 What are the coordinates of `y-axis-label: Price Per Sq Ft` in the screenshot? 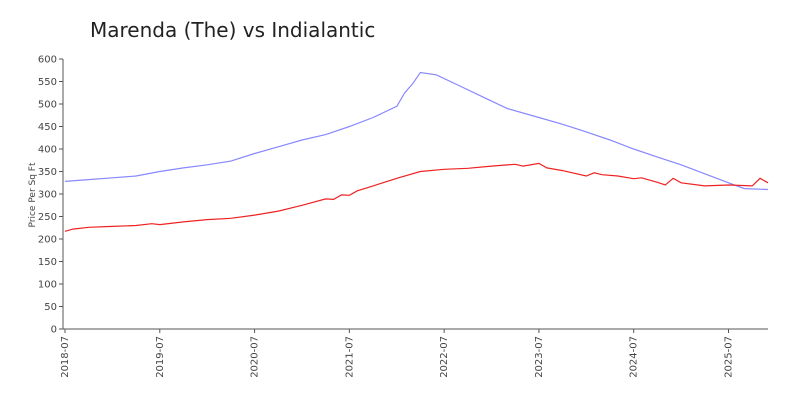 It's located at (33, 194).